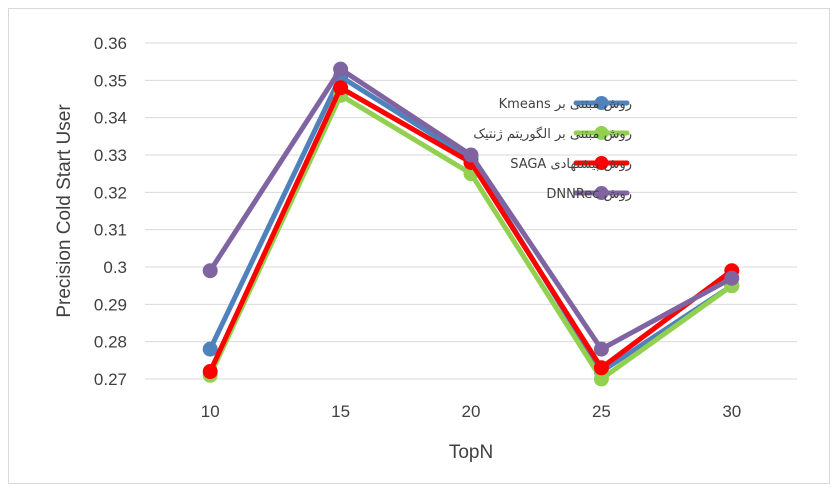  I want to click on y-tick-label: 0.35, so click(110, 80).